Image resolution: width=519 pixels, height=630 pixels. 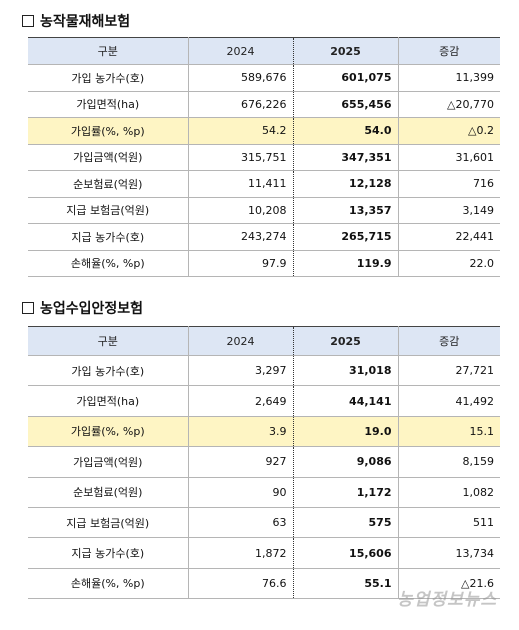 What do you see at coordinates (241, 523) in the screenshot?
I see `value-2024: 63` at bounding box center [241, 523].